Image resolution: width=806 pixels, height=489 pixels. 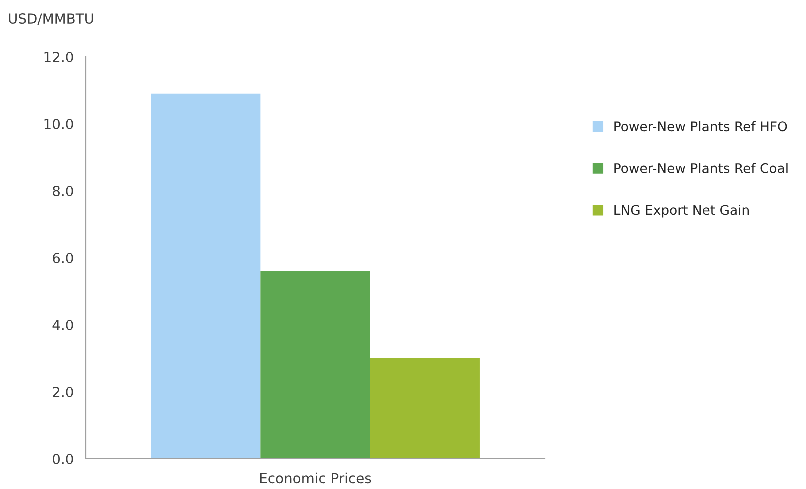 I want to click on y-tick-label: 10.0, so click(x=59, y=124).